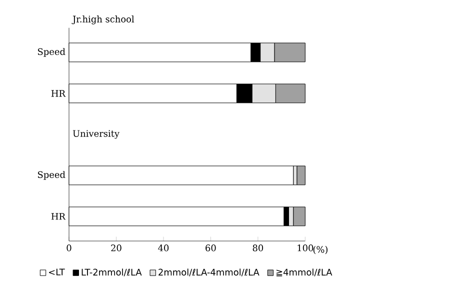  I want to click on x-axis-title: (%), so click(320, 250).